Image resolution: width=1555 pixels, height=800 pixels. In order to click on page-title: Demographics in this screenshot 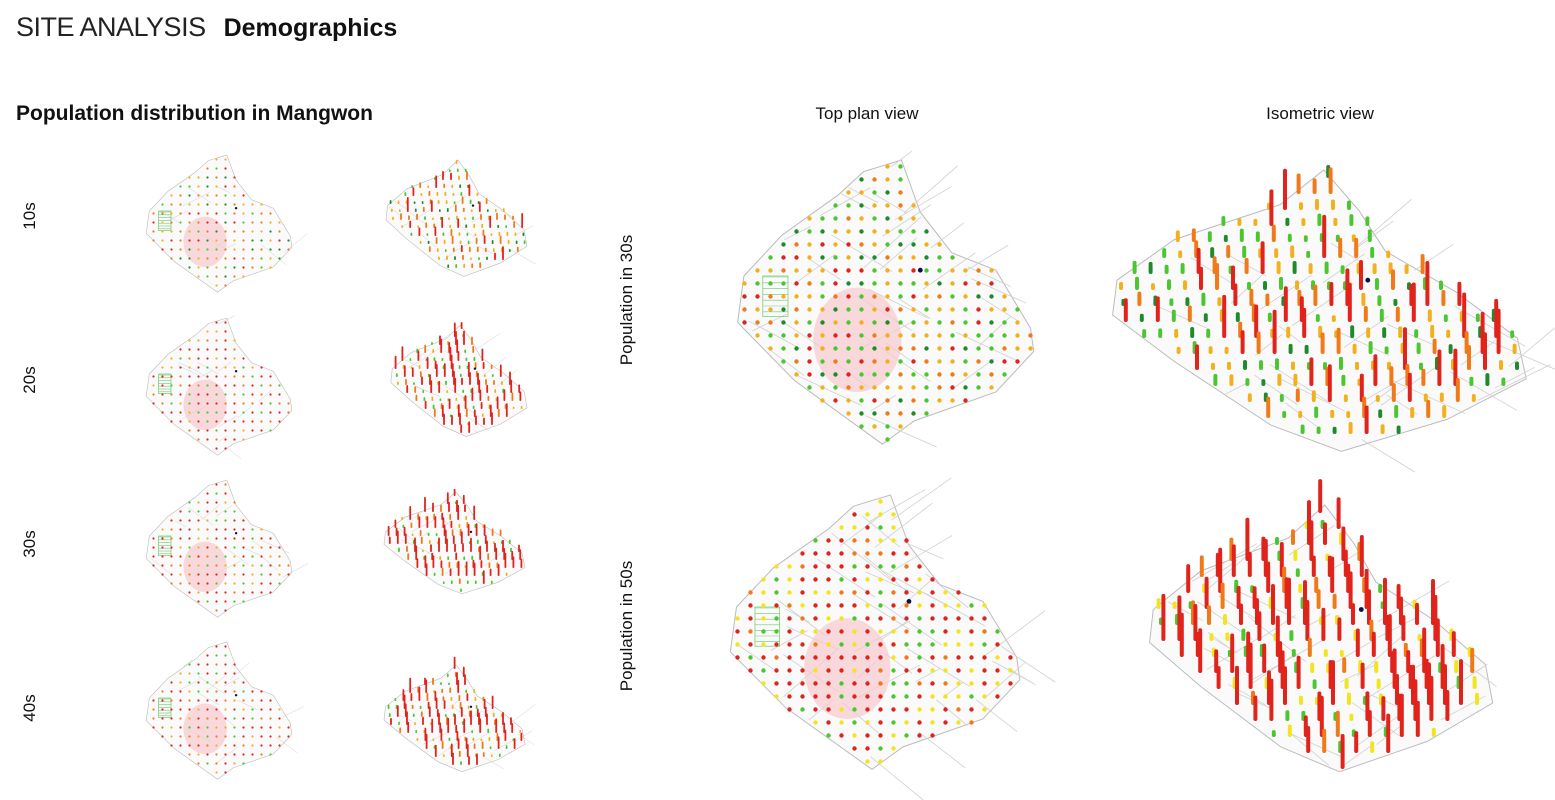, I will do `click(310, 28)`.